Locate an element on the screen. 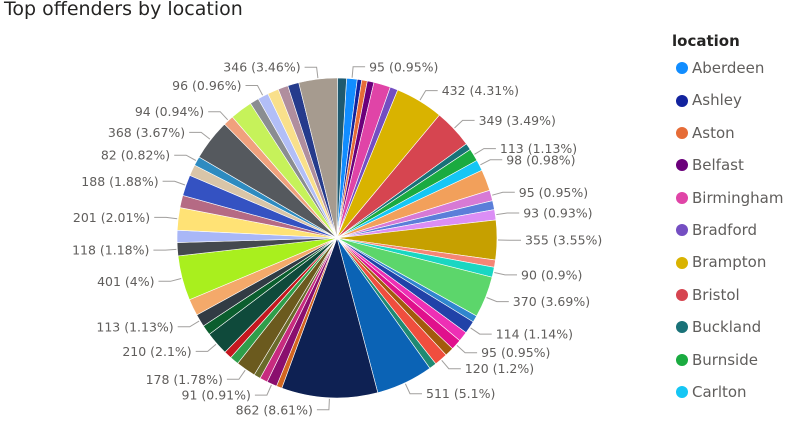 This screenshot has height=436, width=789. legend-item: Brampton is located at coordinates (730, 262).